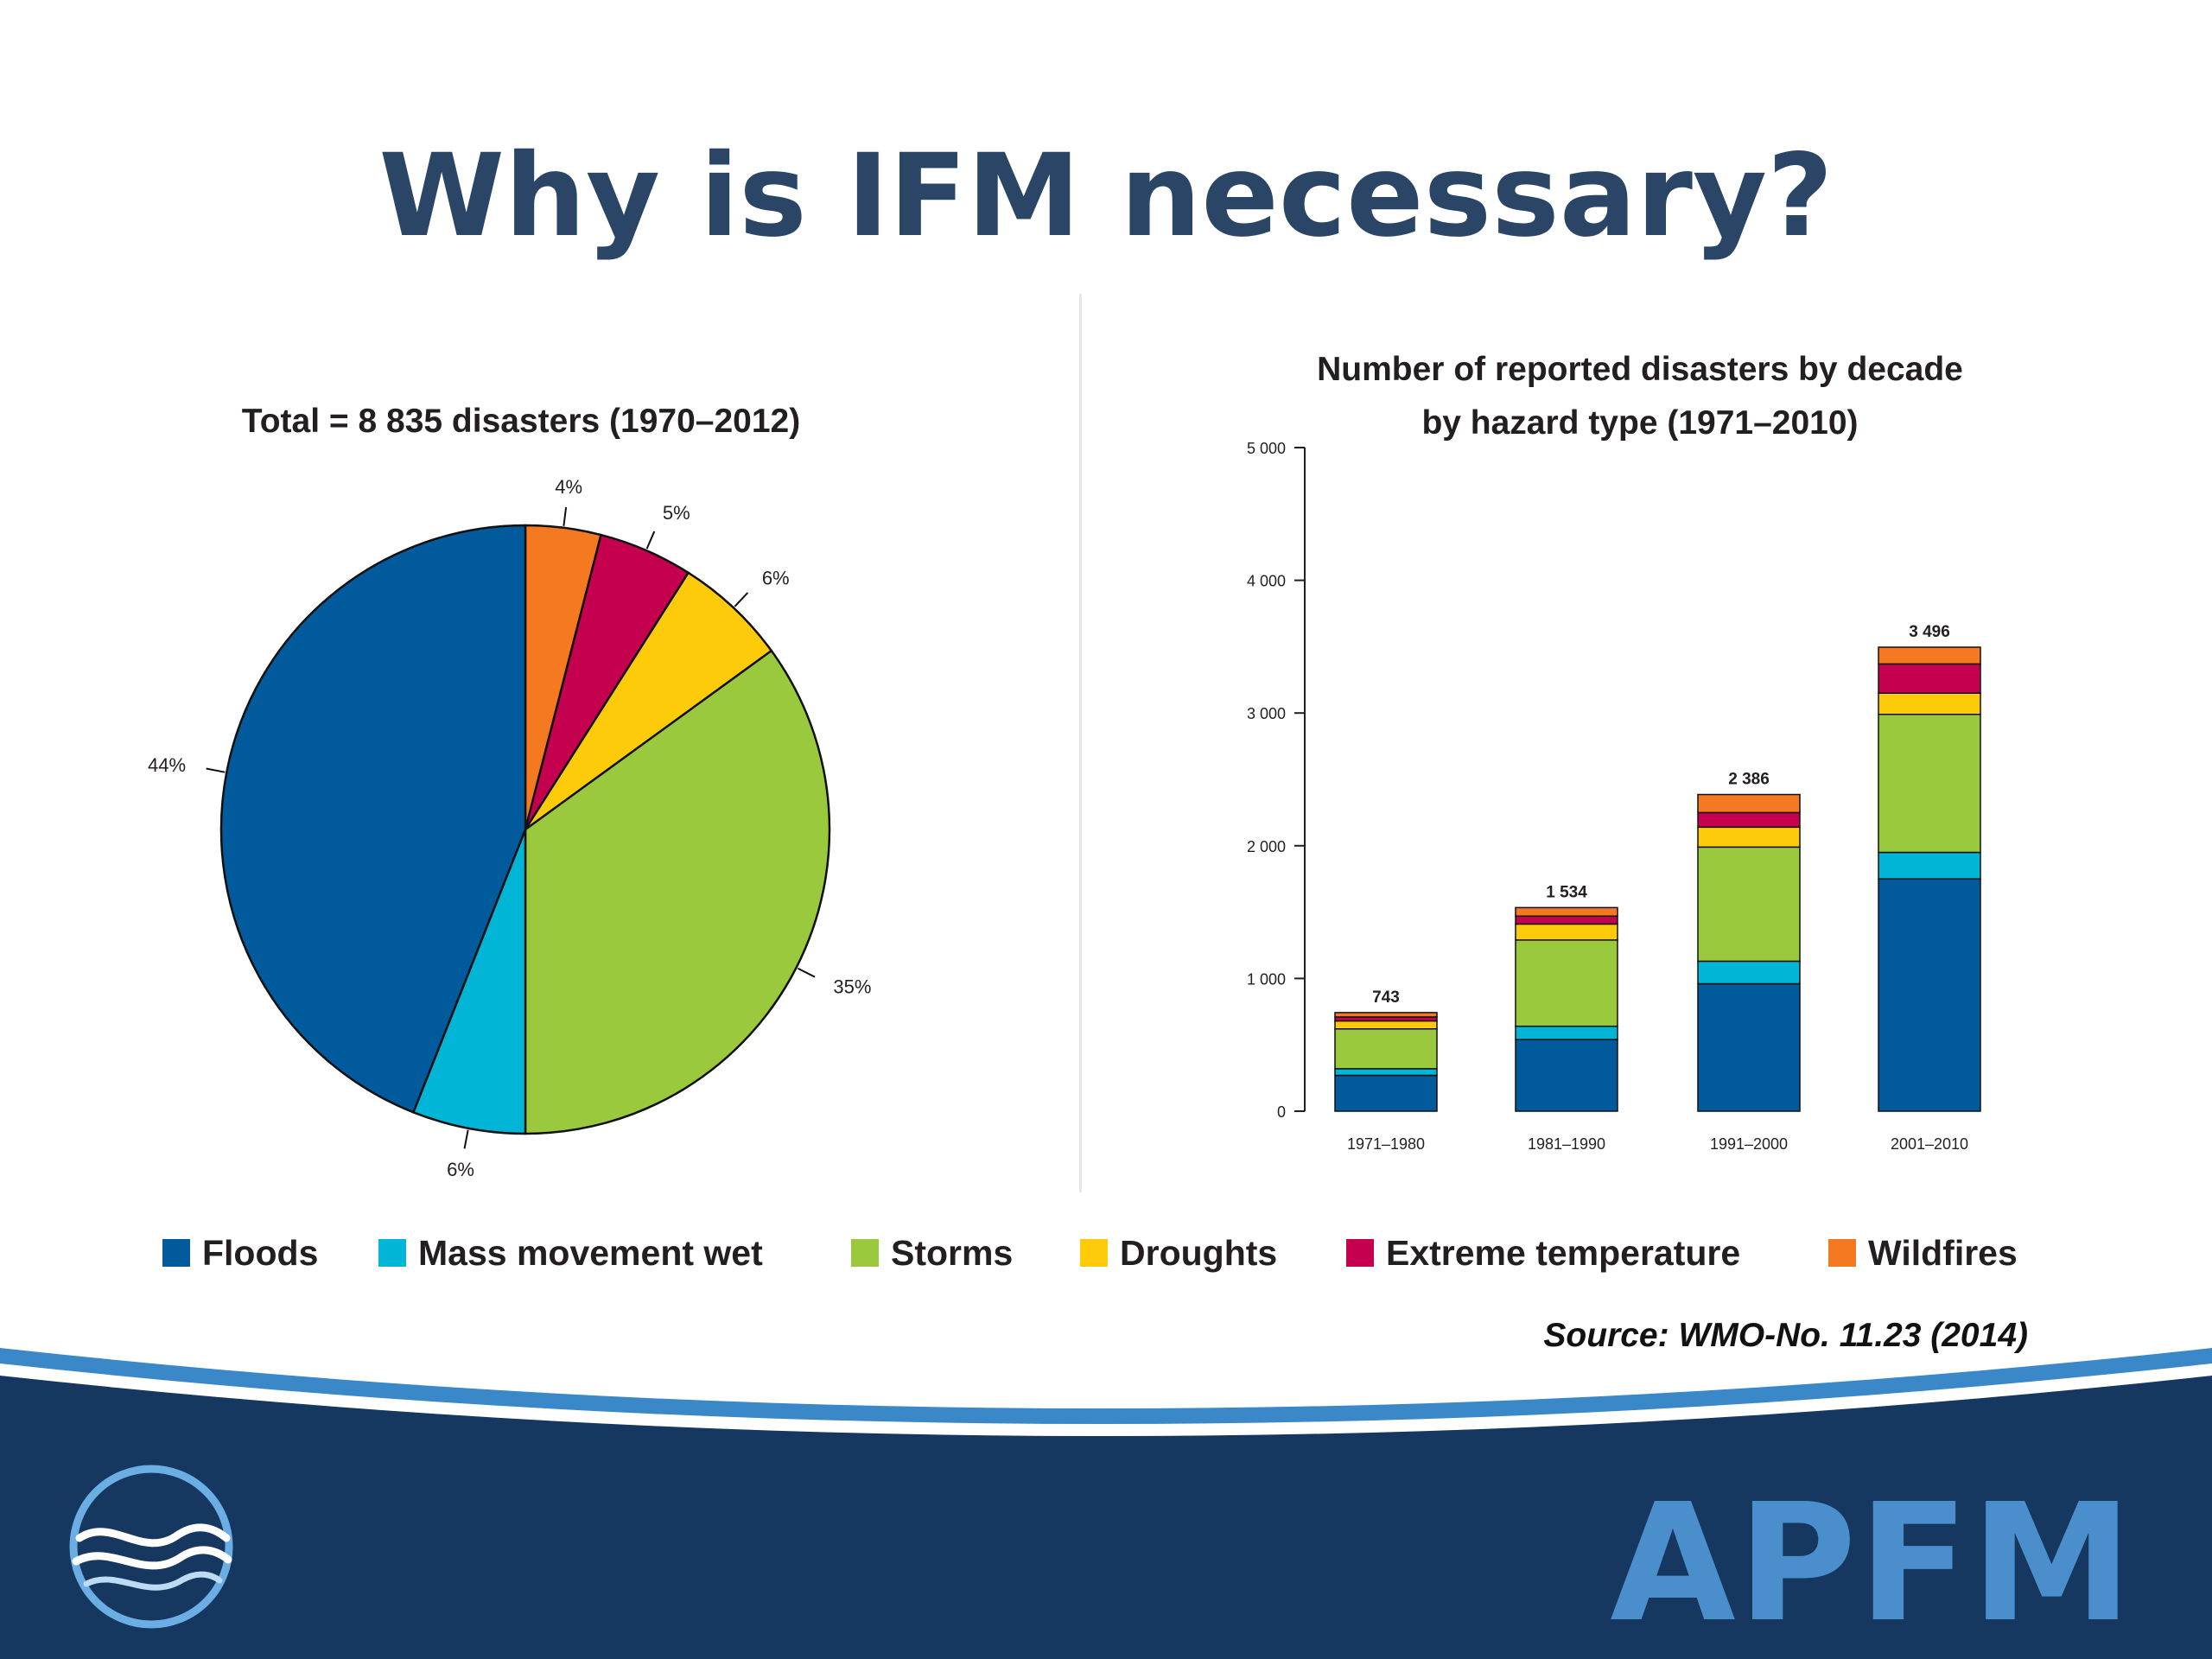 Image resolution: width=2212 pixels, height=1659 pixels. I want to click on y-tick-label: 1 000, so click(1266, 979).